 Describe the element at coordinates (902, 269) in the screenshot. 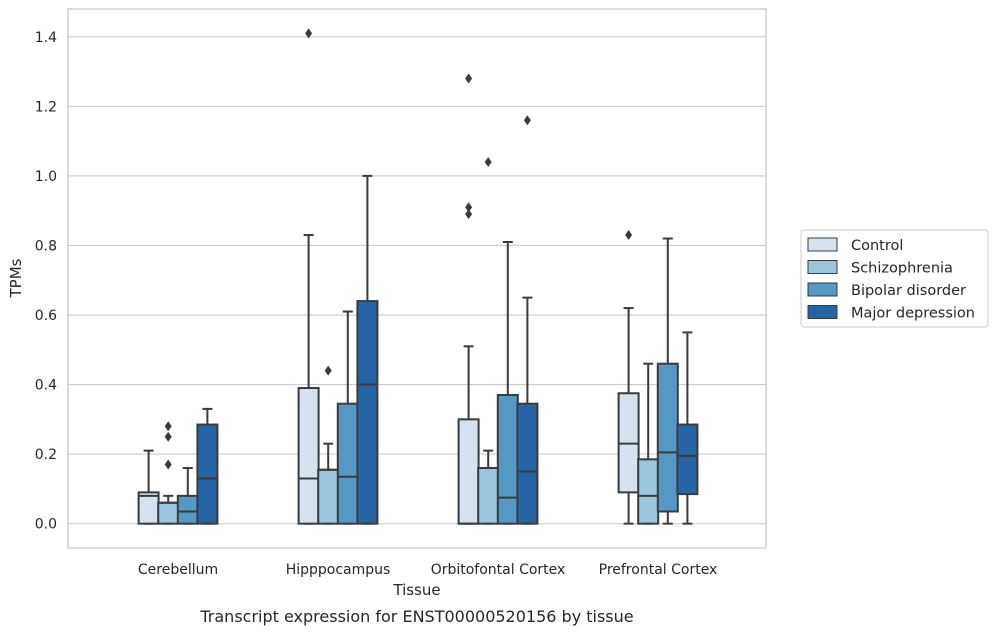

I see `legend-label: Schizophrenia` at that location.